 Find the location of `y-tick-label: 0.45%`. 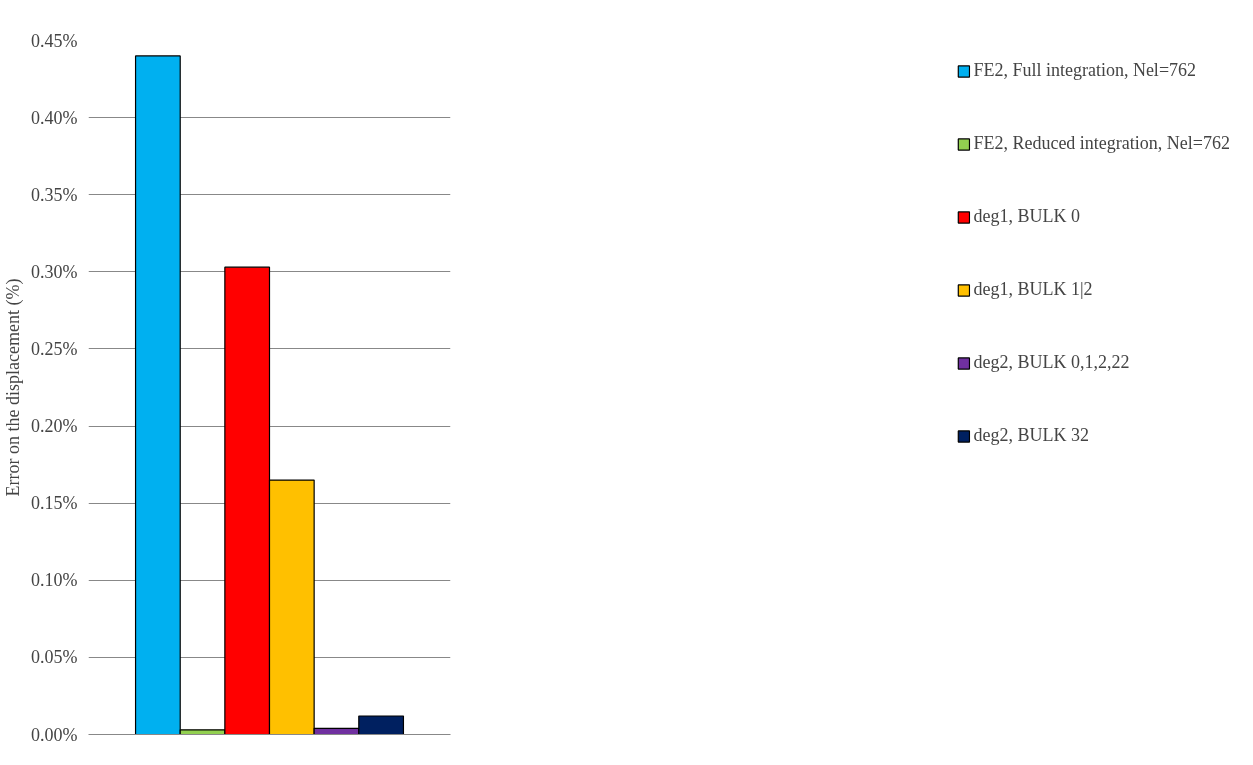

y-tick-label: 0.45% is located at coordinates (54, 40).